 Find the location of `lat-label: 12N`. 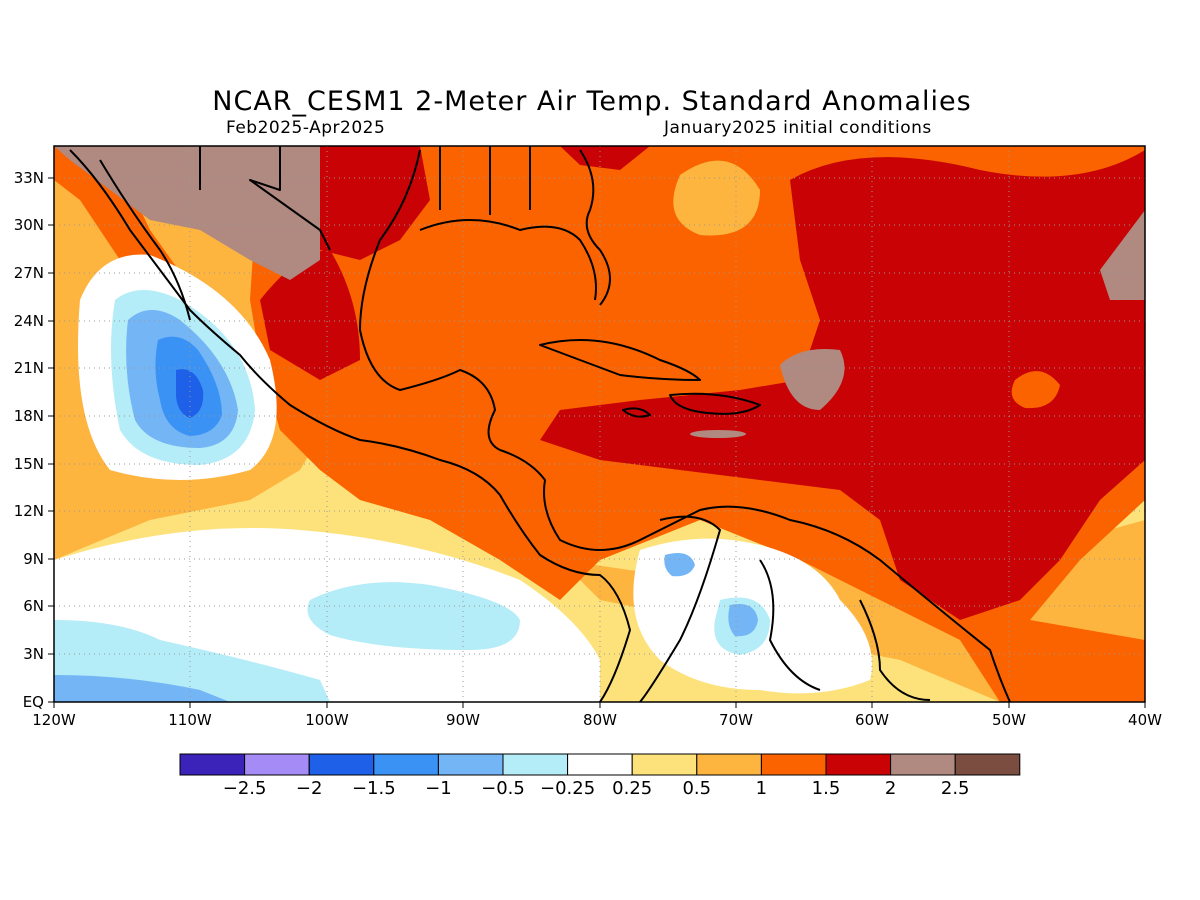

lat-label: 12N is located at coordinates (29, 511).